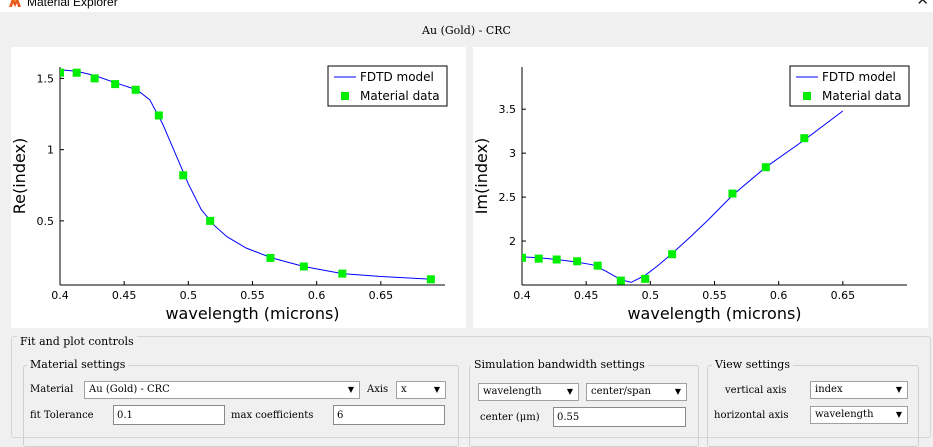  I want to click on re-x-tick-label: 0.55, so click(252, 295).